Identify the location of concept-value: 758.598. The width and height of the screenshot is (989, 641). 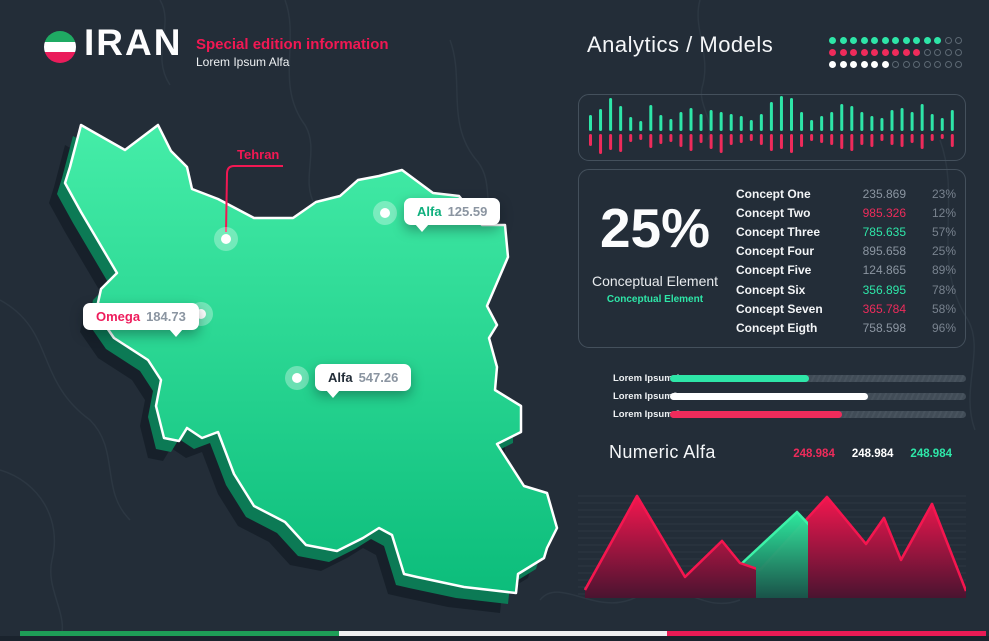
(884, 327).